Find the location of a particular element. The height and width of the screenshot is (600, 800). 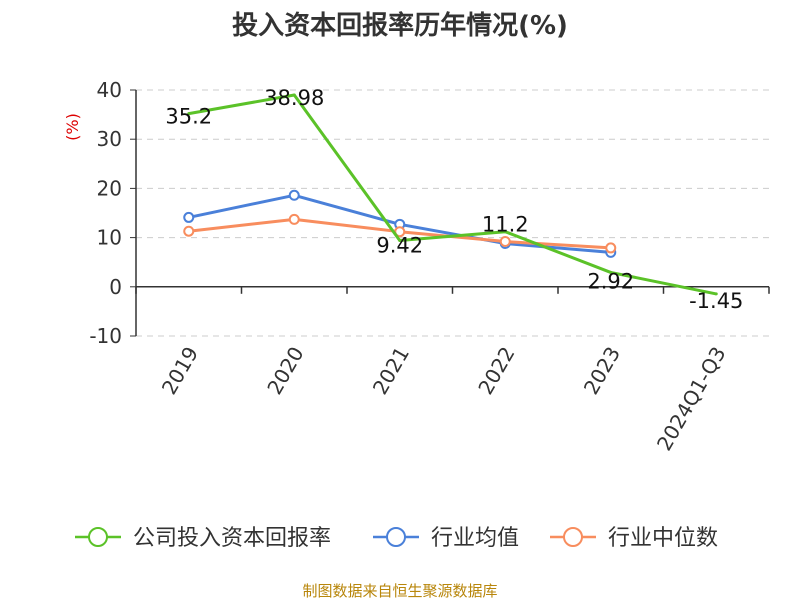

x-tick-label: 2020 is located at coordinates (285, 371).